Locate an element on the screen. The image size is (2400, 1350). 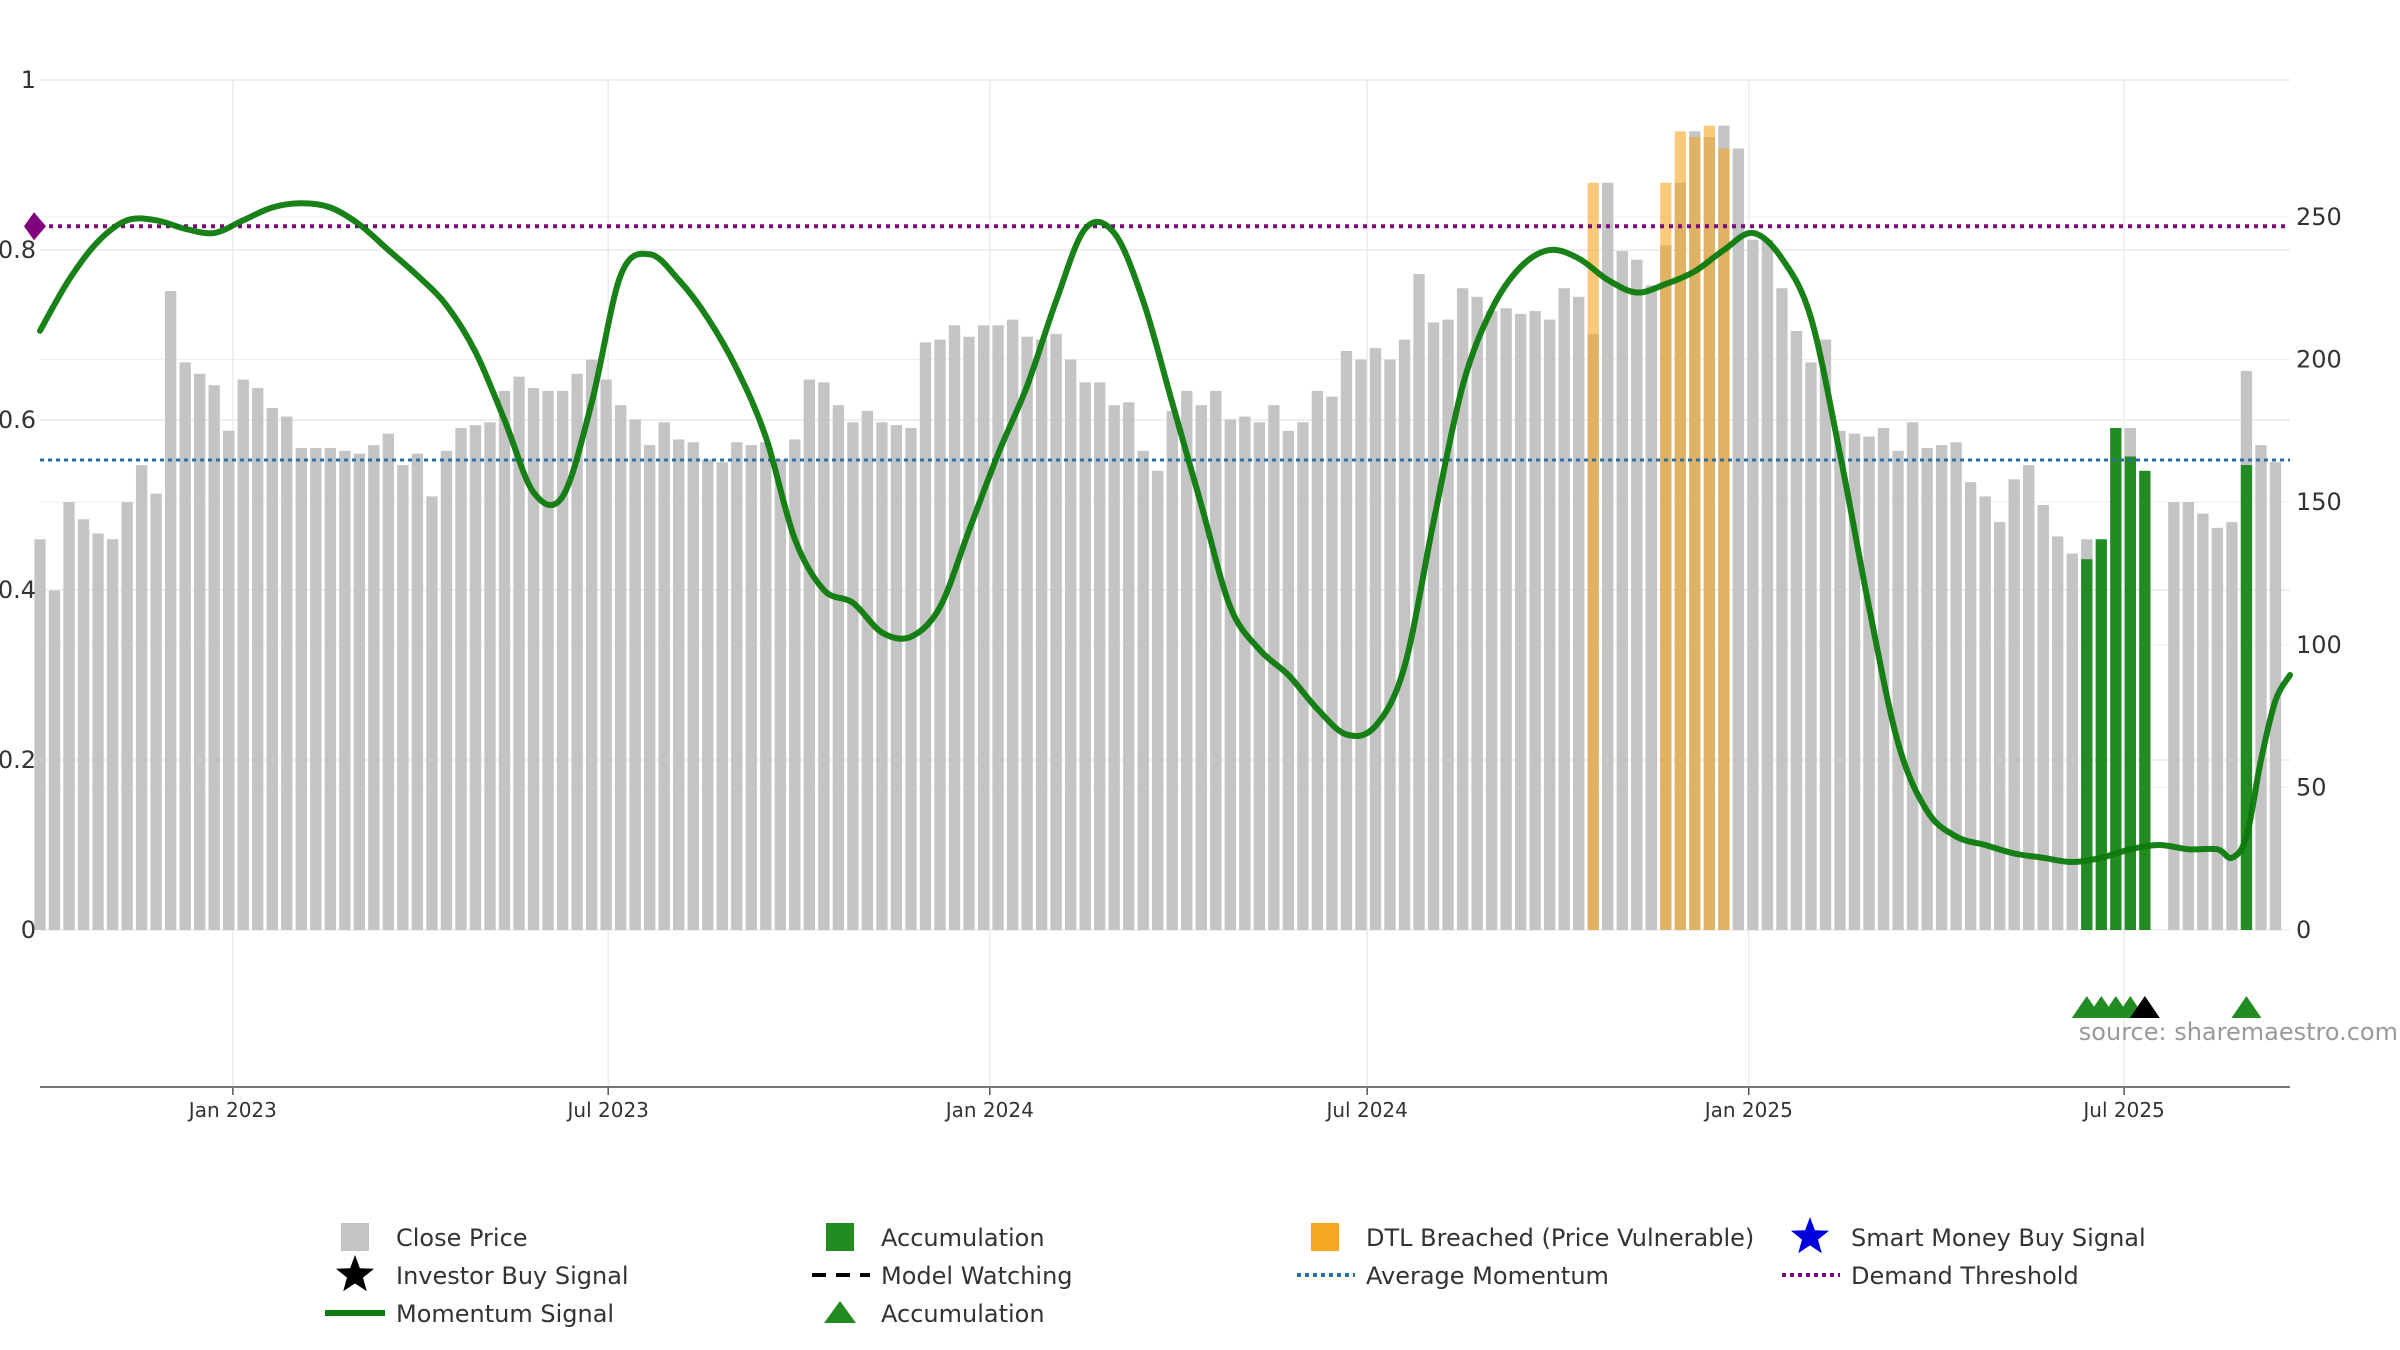
legend-label: Average Momentum is located at coordinates (1487, 1276).